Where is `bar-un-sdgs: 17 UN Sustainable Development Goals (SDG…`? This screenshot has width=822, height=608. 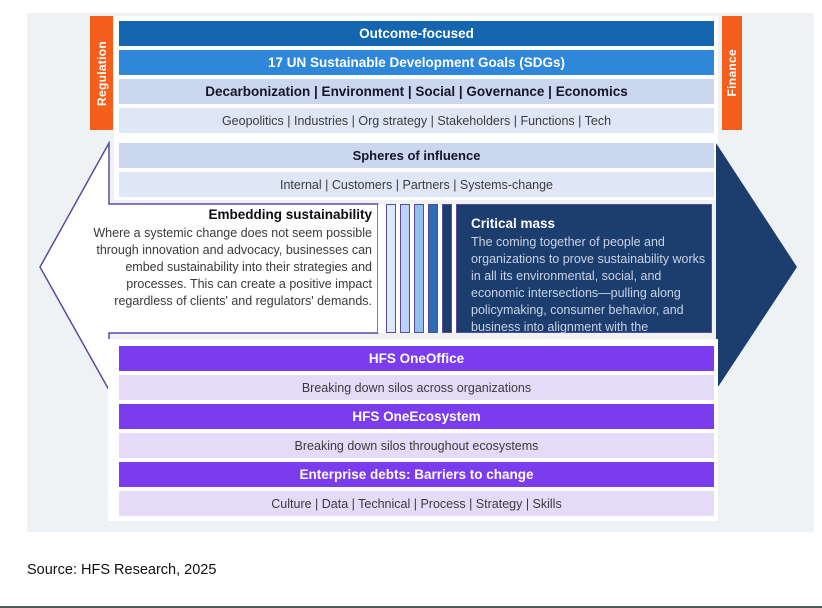
bar-un-sdgs: 17 UN Sustainable Development Goals (SDG… is located at coordinates (416, 62).